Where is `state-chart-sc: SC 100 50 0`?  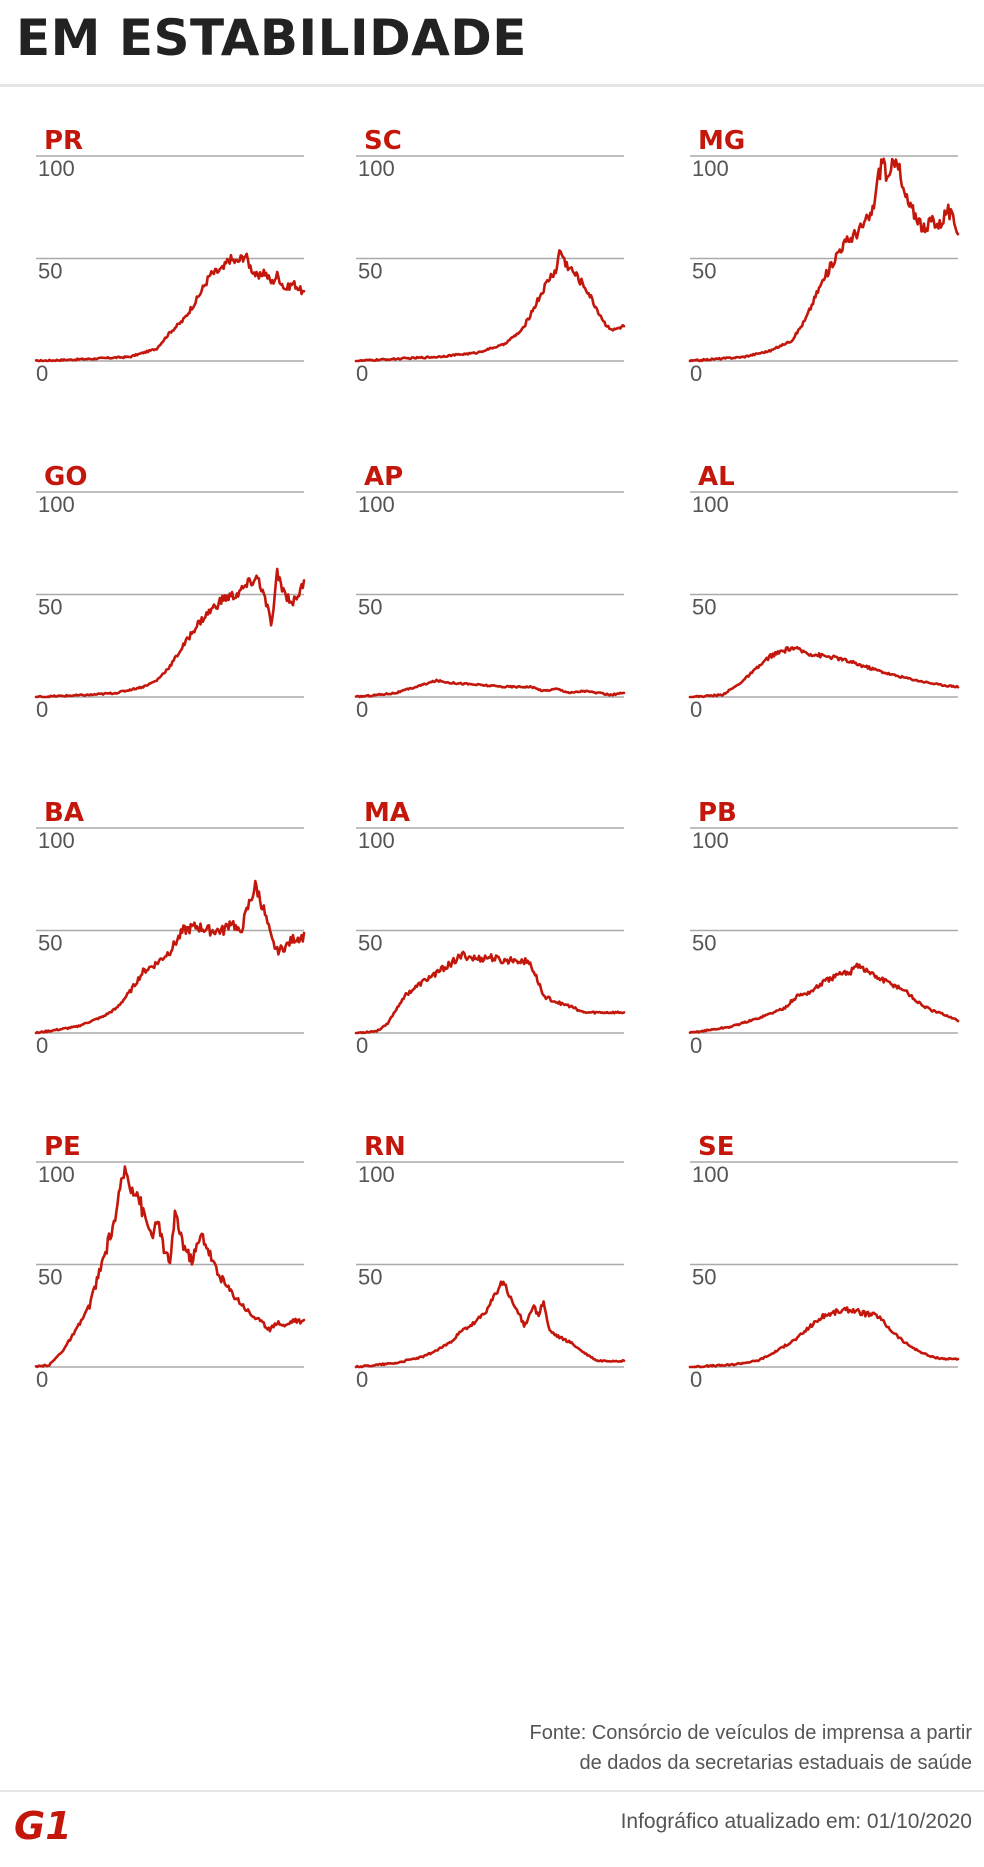 state-chart-sc: SC 100 50 0 is located at coordinates (499, 276).